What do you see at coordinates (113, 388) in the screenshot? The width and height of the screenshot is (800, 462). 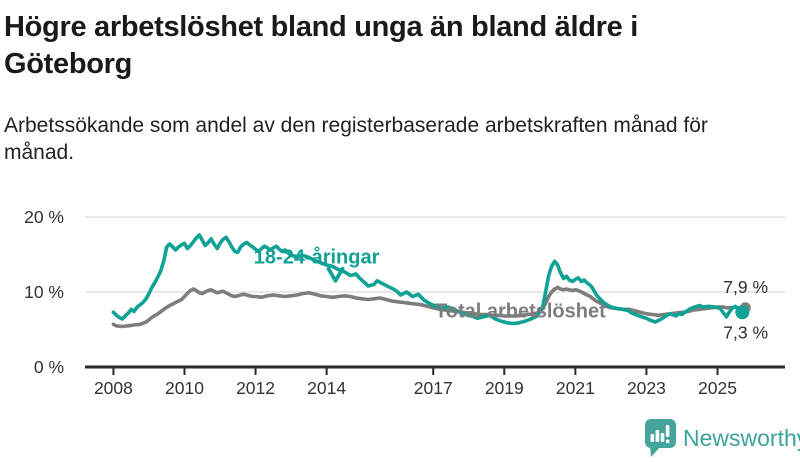 I see `x-axis-tick-label: 2008` at bounding box center [113, 388].